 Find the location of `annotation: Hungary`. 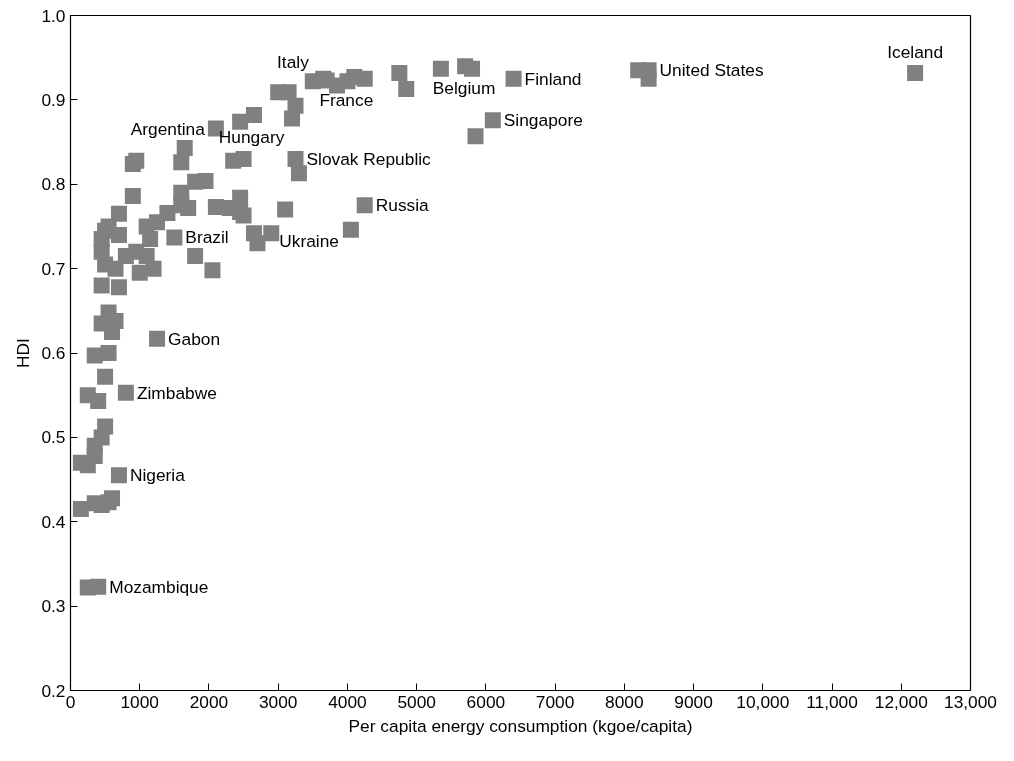

annotation: Hungary is located at coordinates (251, 136).